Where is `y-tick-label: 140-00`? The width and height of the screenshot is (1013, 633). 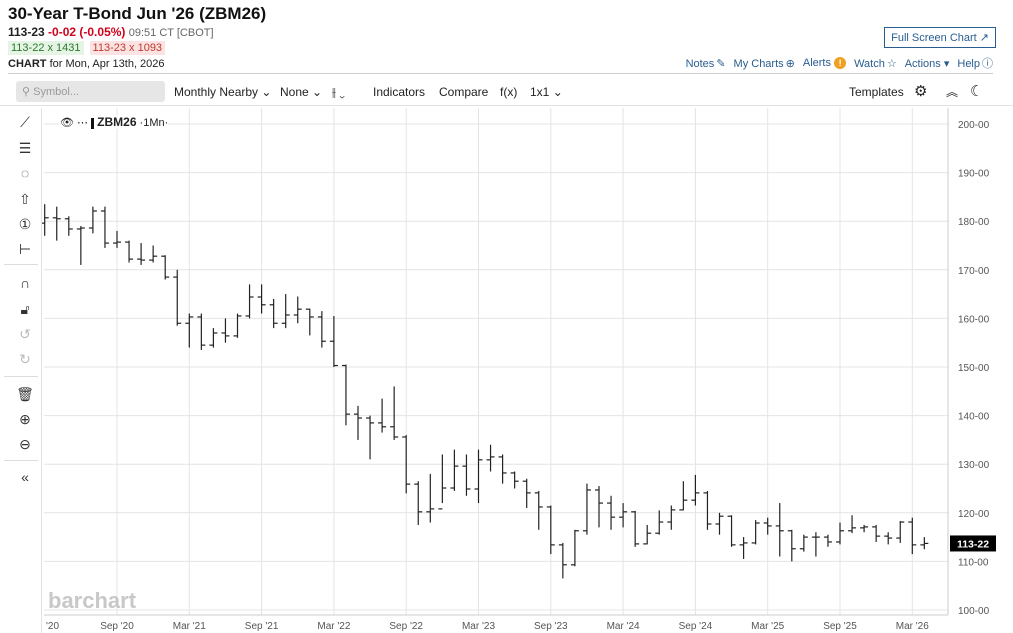 y-tick-label: 140-00 is located at coordinates (974, 417).